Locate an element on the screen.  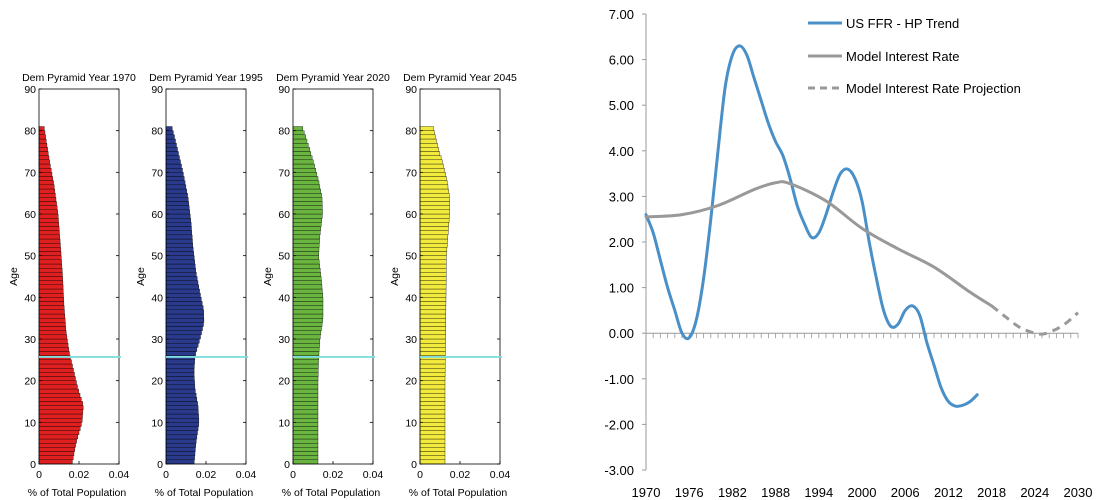
pyramid-y-tick-label: 60 is located at coordinates (411, 215).